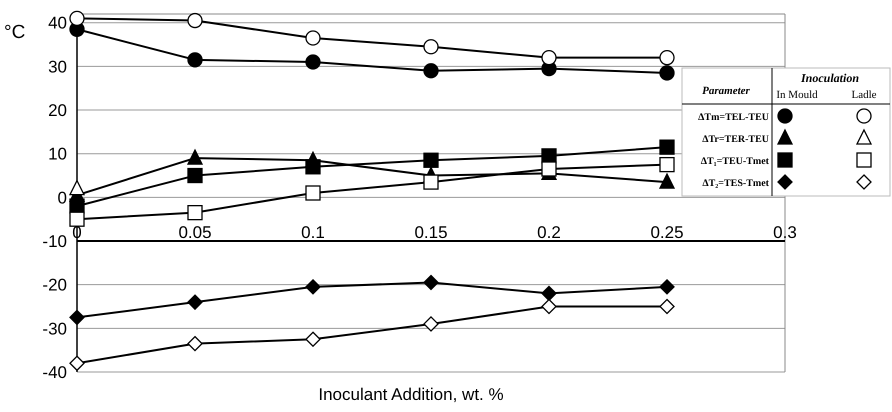 This screenshot has width=892, height=412. I want to click on annotation: In Mould, so click(797, 95).